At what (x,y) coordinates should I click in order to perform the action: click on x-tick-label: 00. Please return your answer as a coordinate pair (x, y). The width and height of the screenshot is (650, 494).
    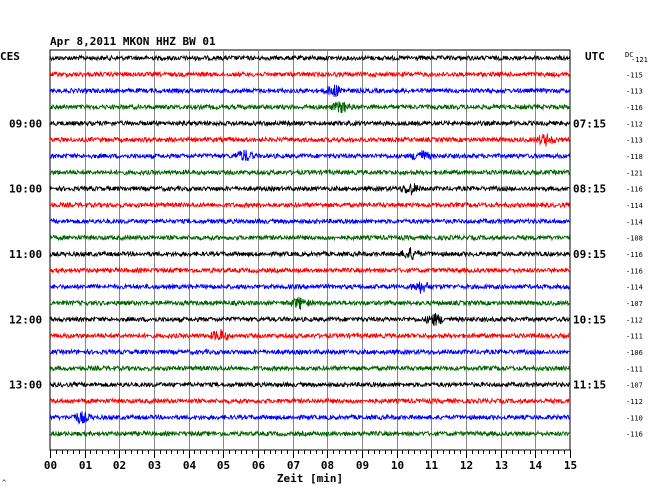
    Looking at the image, I should click on (50, 465).